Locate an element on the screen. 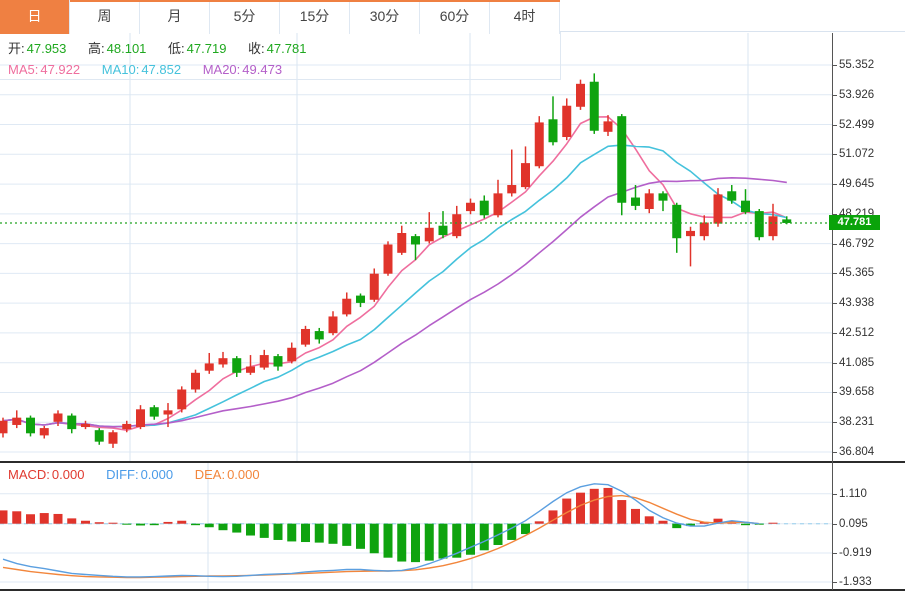  price-axis-label: 46.792 is located at coordinates (857, 244).